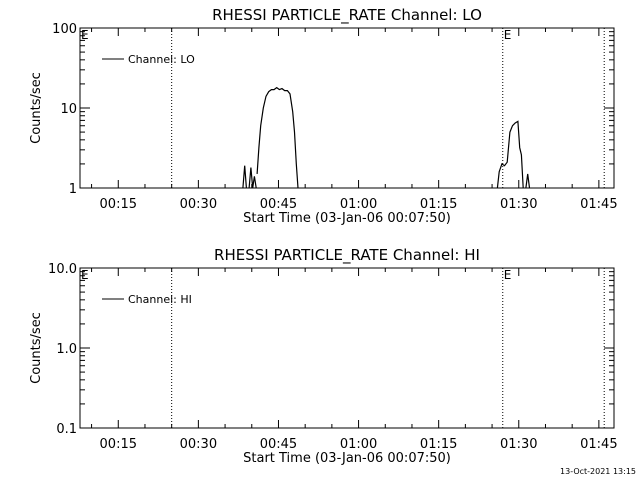 Image resolution: width=640 pixels, height=480 pixels. Describe the element at coordinates (598, 471) in the screenshot. I see `footer-timestamp: 13-Oct-2021 13:15` at that location.